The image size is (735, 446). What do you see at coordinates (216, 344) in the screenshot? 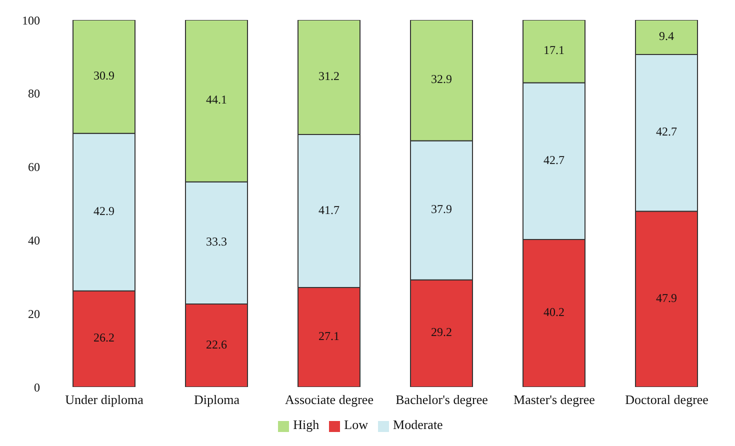
I see `data-label: 22.6` at bounding box center [216, 344].